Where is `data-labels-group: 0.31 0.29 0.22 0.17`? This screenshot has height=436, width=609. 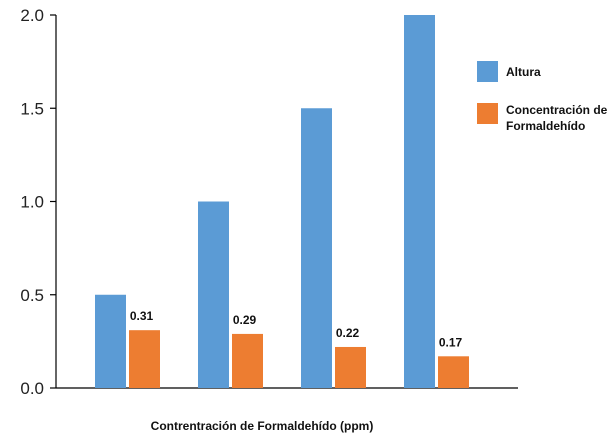
data-labels-group: 0.31 0.29 0.22 0.17 is located at coordinates (296, 329).